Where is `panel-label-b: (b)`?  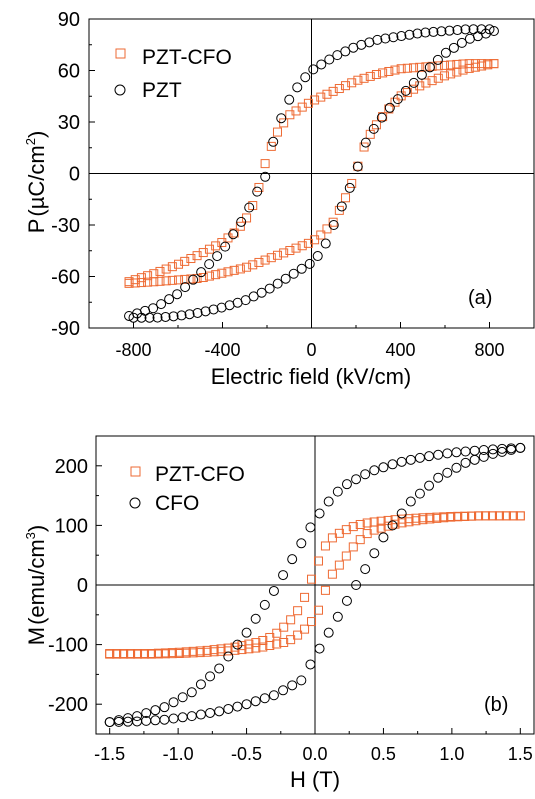
panel-label-b: (b) is located at coordinates (496, 705).